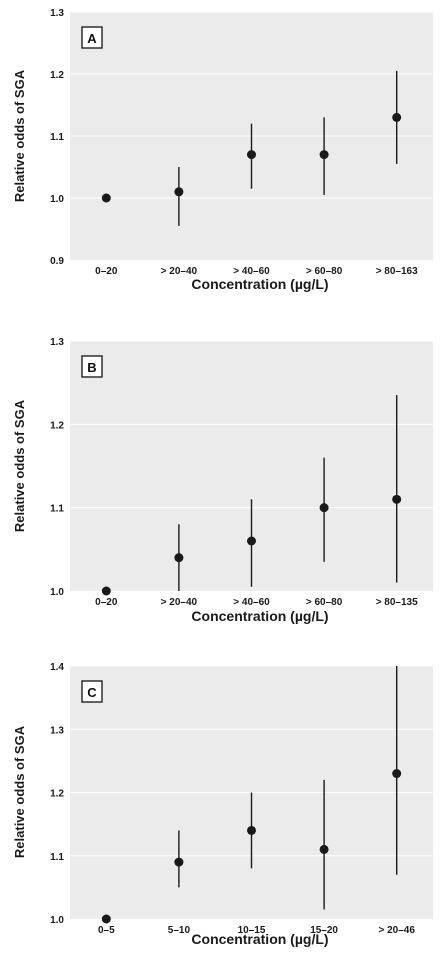 The width and height of the screenshot is (443, 958). I want to click on x-tick-label: 15–20, so click(324, 930).